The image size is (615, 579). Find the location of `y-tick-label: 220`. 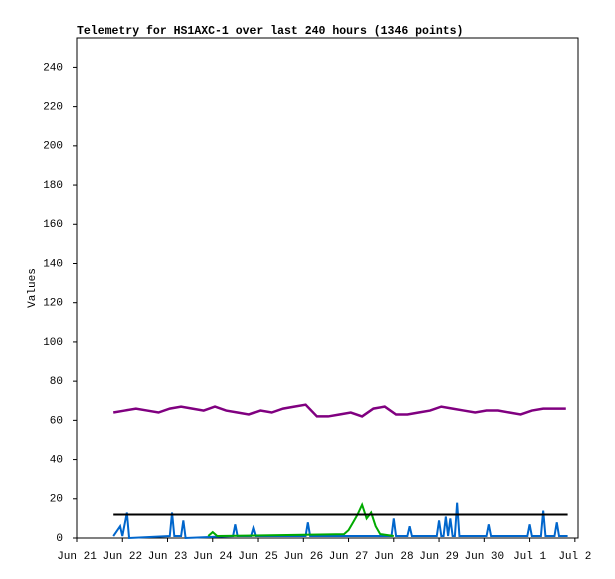

y-tick-label: 220 is located at coordinates (53, 108).